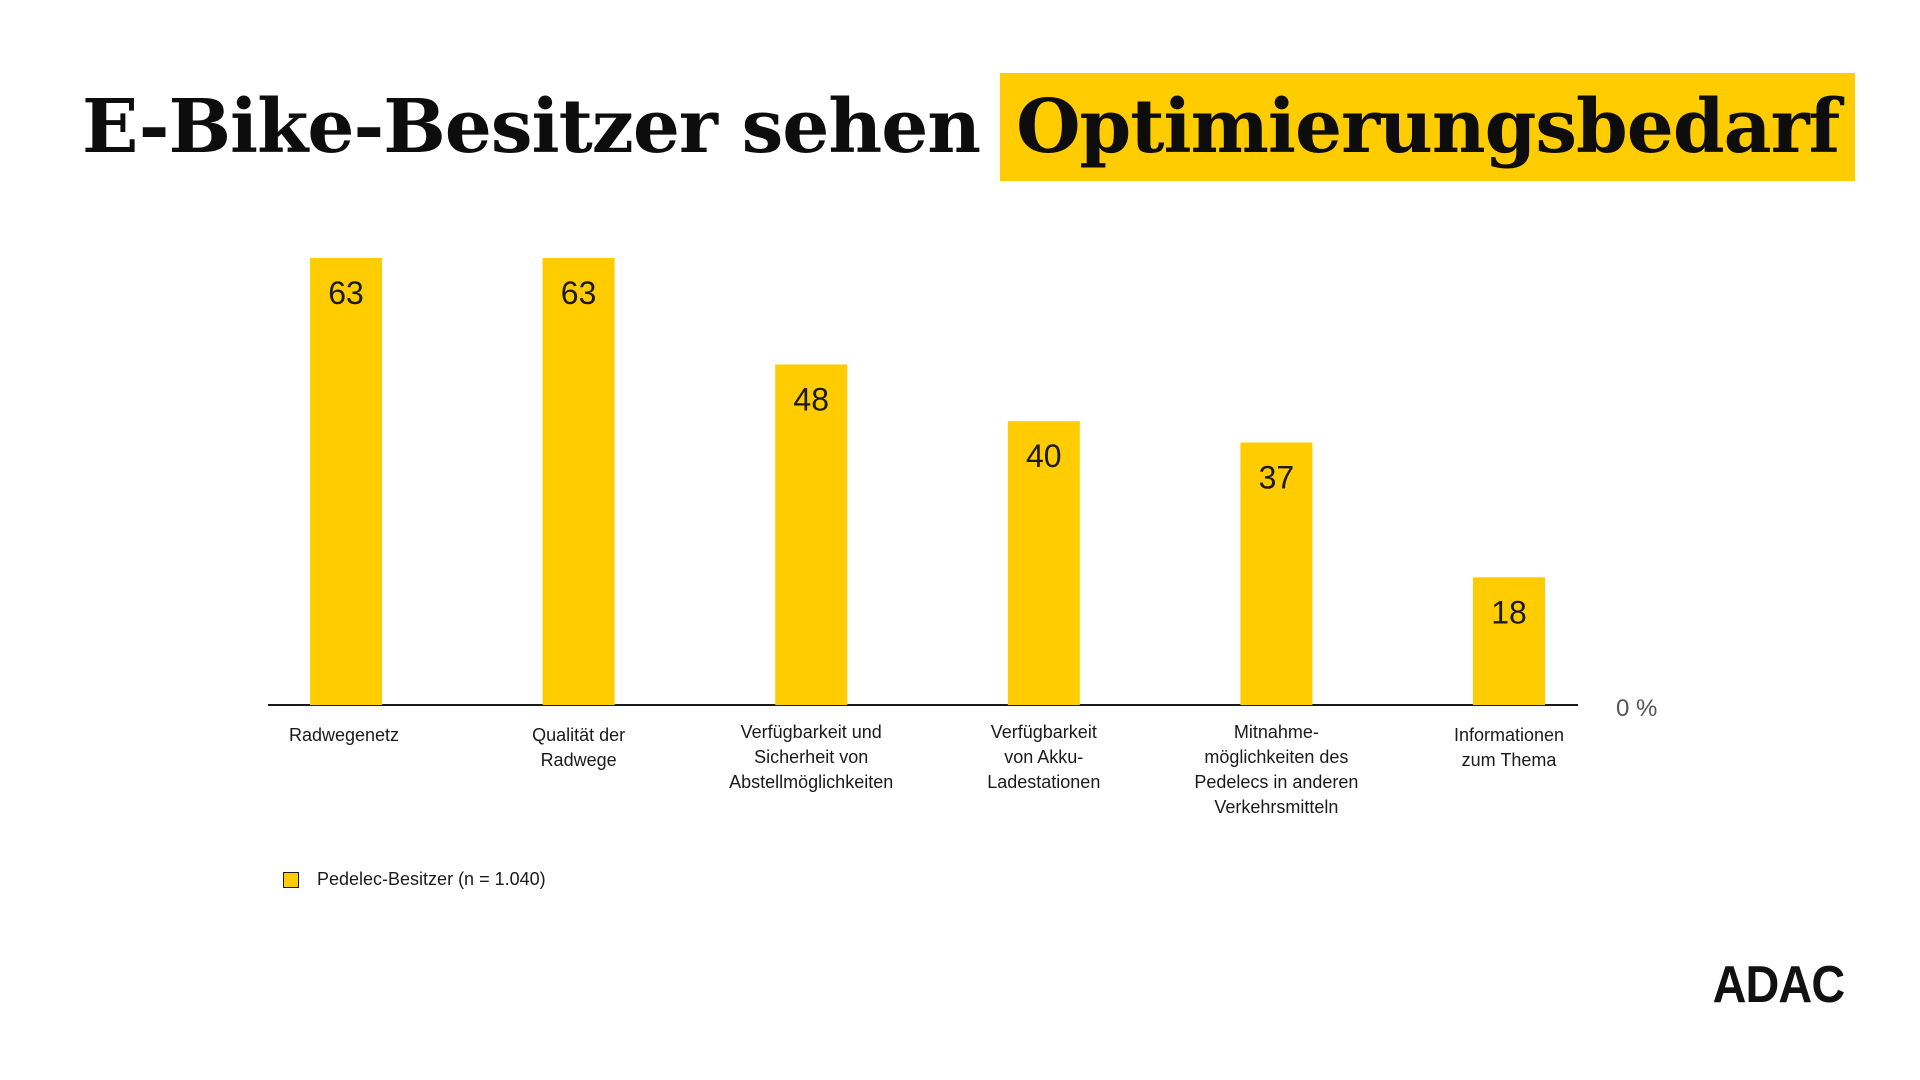 The width and height of the screenshot is (1920, 1080). I want to click on data-label-4: 40, so click(1044, 456).